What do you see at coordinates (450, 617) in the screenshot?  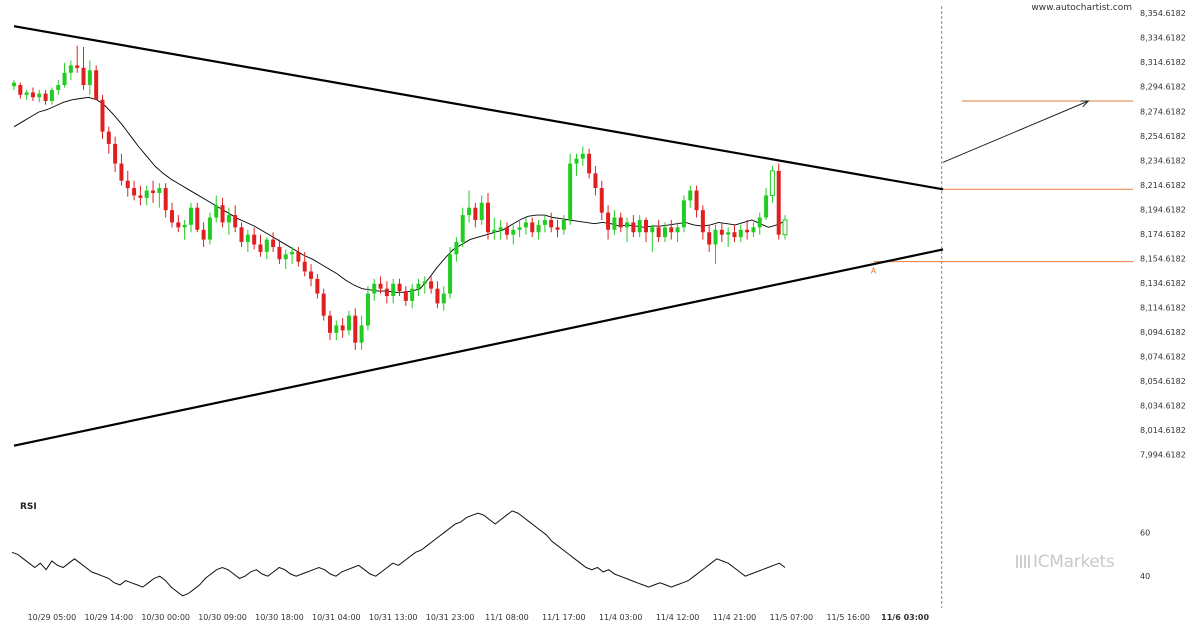 I see `x-tick-label: 10/31 23:00` at bounding box center [450, 617].